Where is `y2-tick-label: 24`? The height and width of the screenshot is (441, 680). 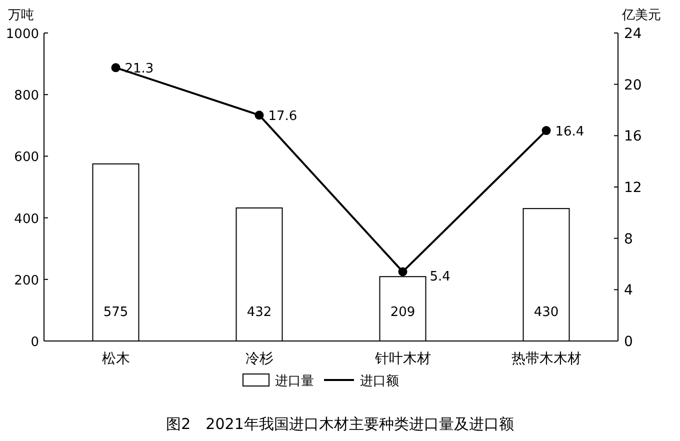
y2-tick-label: 24 is located at coordinates (633, 34).